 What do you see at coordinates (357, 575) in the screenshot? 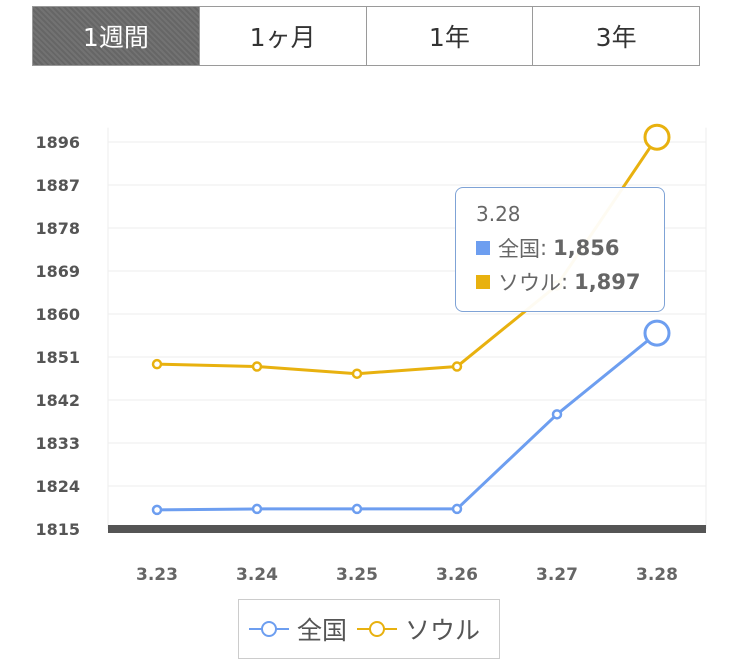
I see `x-tick-label: 3.25` at bounding box center [357, 575].